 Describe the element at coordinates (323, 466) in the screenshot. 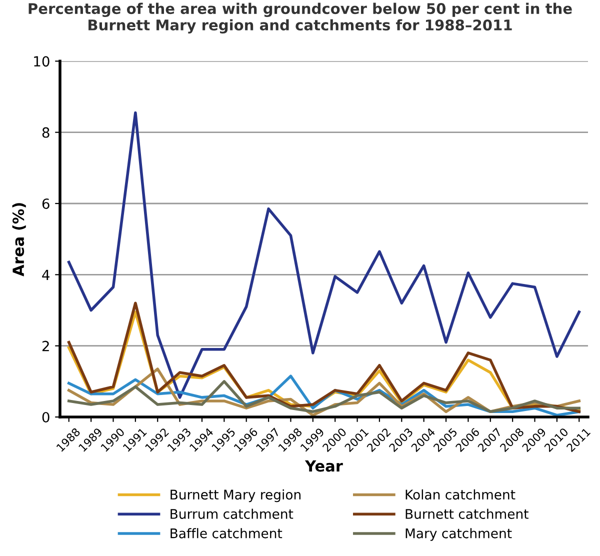

I see `x-axis-title: Year` at that location.